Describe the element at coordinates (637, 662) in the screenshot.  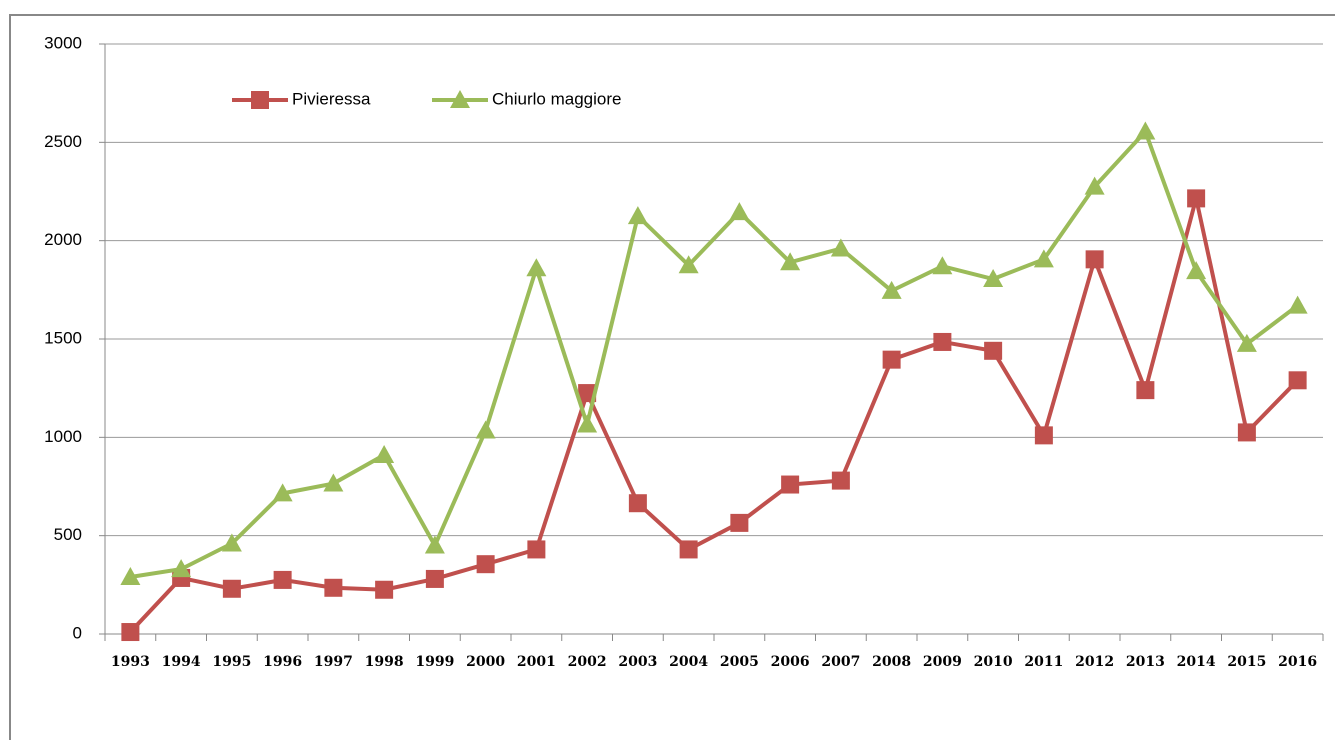
I see `x-tick-label: 2003` at that location.